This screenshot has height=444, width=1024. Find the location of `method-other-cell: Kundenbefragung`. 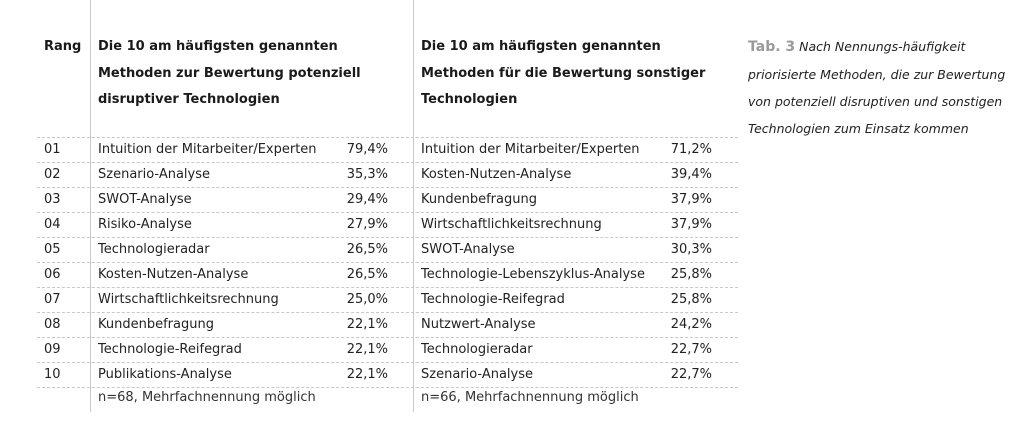

method-other-cell: Kundenbefragung is located at coordinates (479, 199).